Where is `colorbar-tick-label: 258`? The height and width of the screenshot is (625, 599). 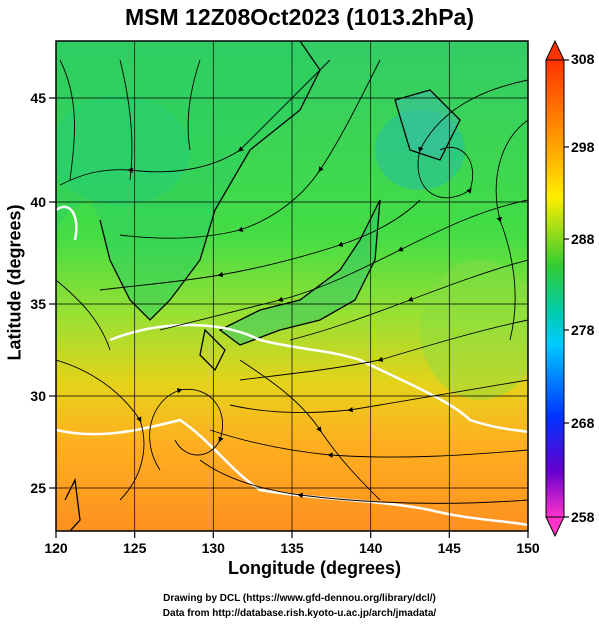
colorbar-tick-label: 258 is located at coordinates (583, 517).